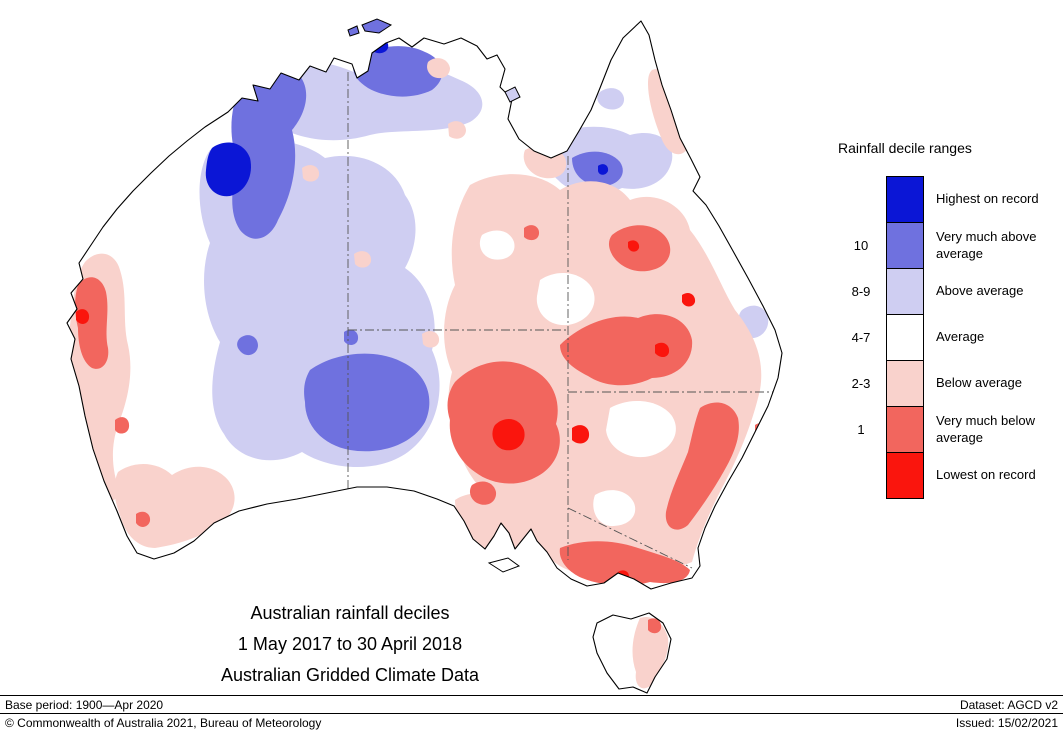 The width and height of the screenshot is (1063, 731). I want to click on map-title-line1: Australian rainfall deciles, so click(350, 613).